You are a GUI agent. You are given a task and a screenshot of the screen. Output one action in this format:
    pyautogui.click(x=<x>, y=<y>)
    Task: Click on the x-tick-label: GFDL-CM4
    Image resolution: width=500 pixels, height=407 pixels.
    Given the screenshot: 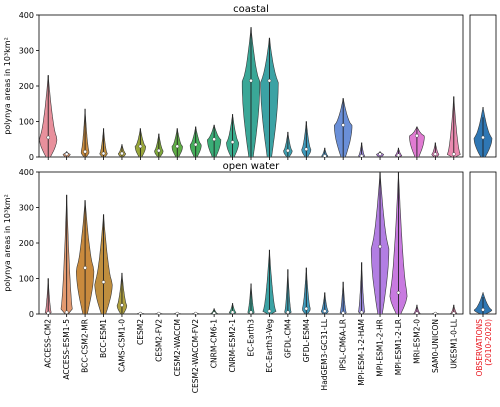 What is the action you would take?
    pyautogui.click(x=287, y=338)
    